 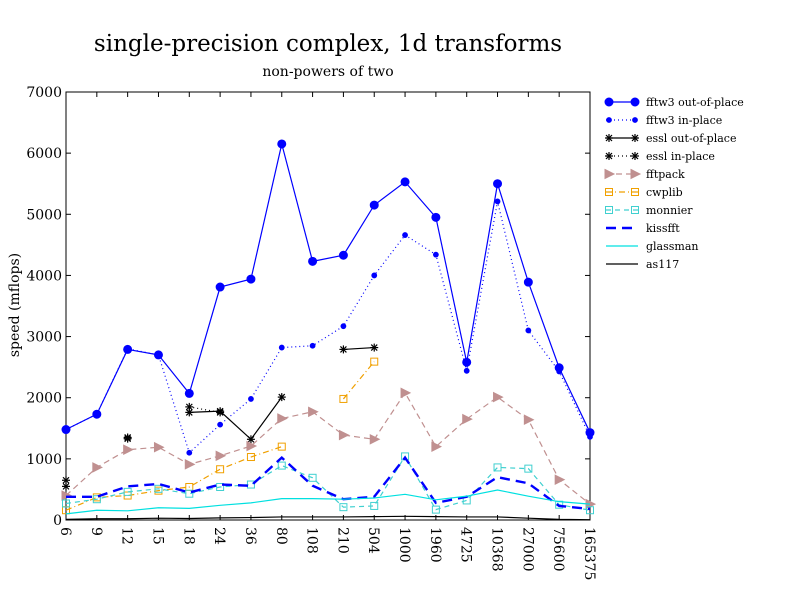 What do you see at coordinates (644, 192) in the screenshot?
I see `legend-item: cwplib` at bounding box center [644, 192].